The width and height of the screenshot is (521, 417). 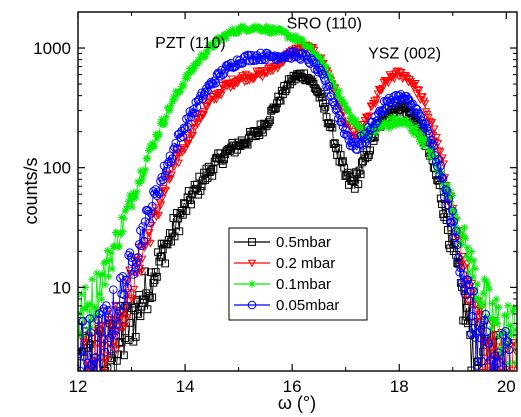 I want to click on x-tick-label: 14, so click(x=185, y=386).